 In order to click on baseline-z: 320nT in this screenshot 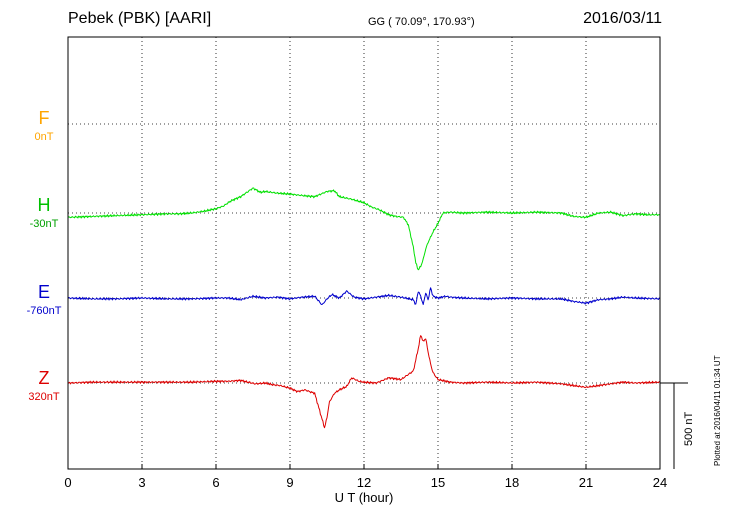, I will do `click(44, 397)`.